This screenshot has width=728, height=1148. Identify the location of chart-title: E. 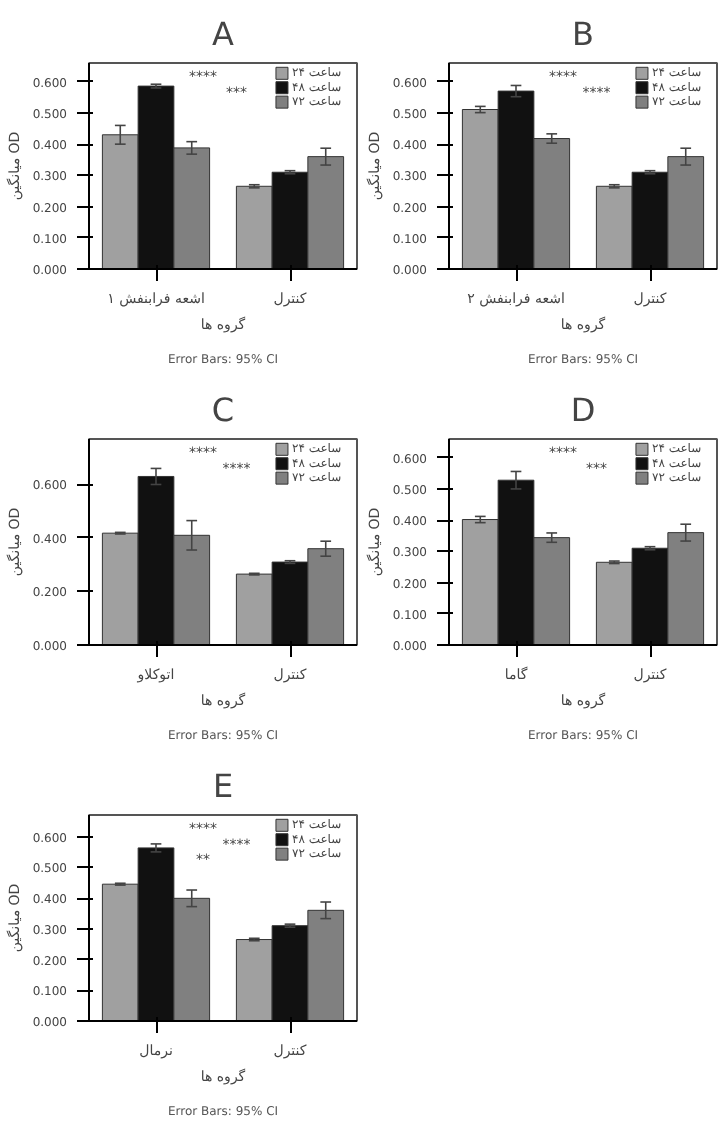
(223, 786).